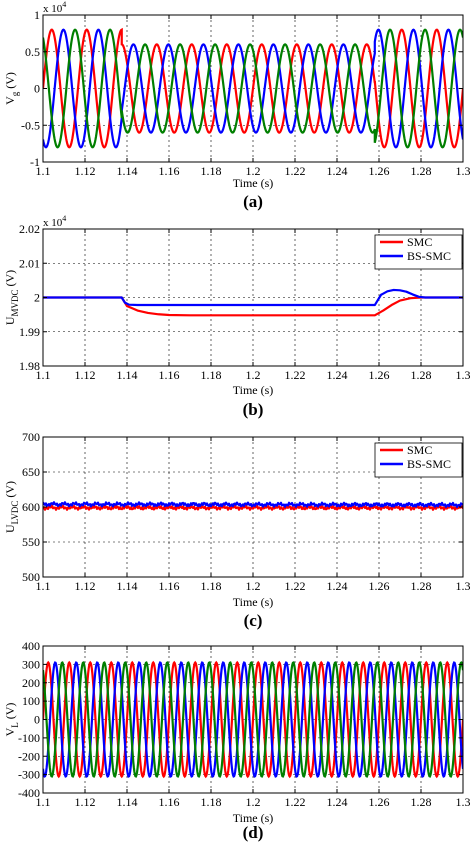  Describe the element at coordinates (11, 297) in the screenshot. I see `y-axis-label: UMVDC (V)` at that location.